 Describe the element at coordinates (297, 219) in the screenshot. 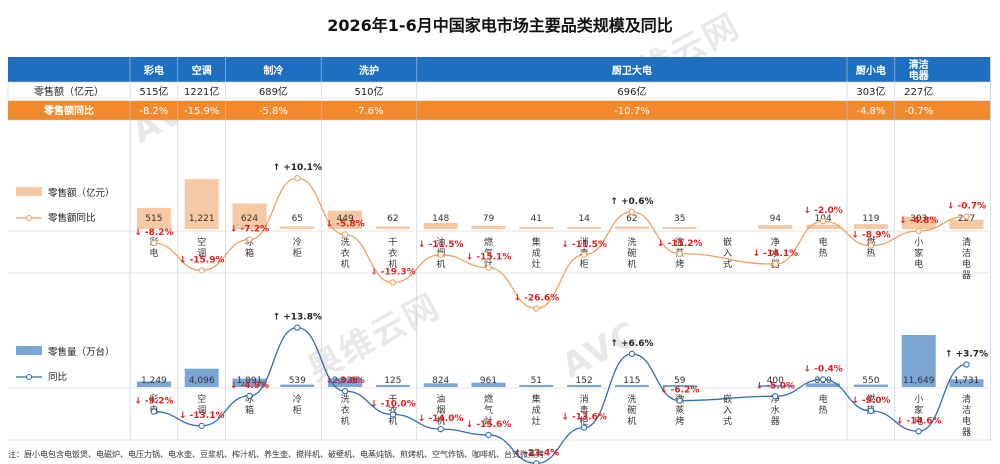

I see `value-label-冷柜: 65` at that location.